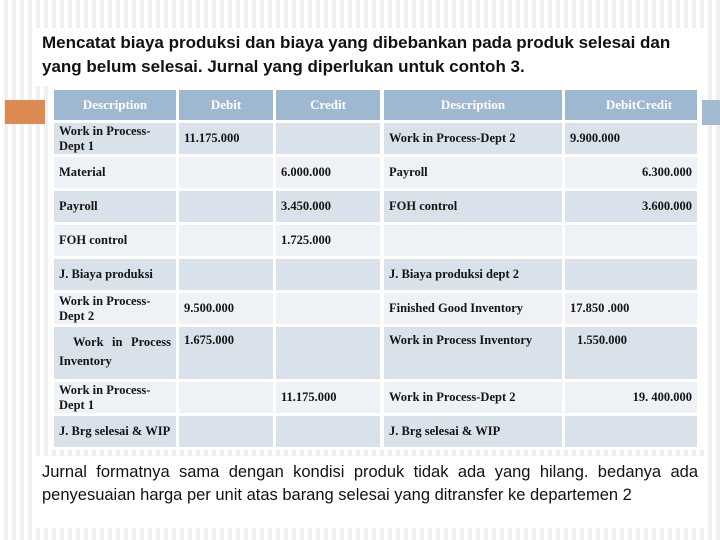 This screenshot has width=720, height=540. What do you see at coordinates (473, 308) in the screenshot?
I see `cell-description: Finished Good Inventory` at bounding box center [473, 308].